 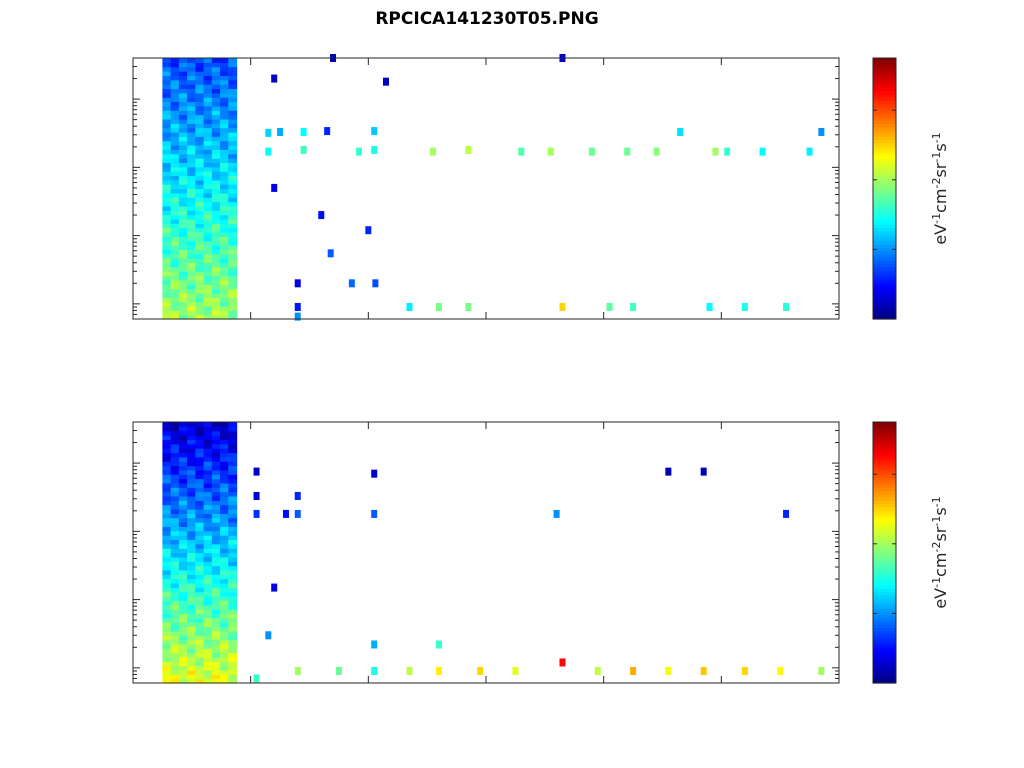 I want to click on unit-exponent: -2, so click(x=936, y=547).